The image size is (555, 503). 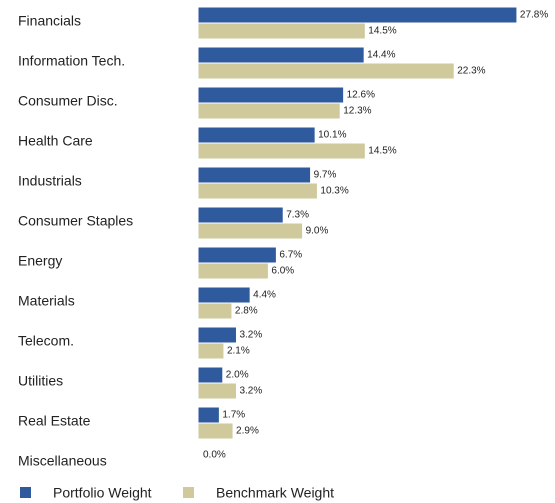 I want to click on value-label: 1.7%, so click(x=233, y=415).